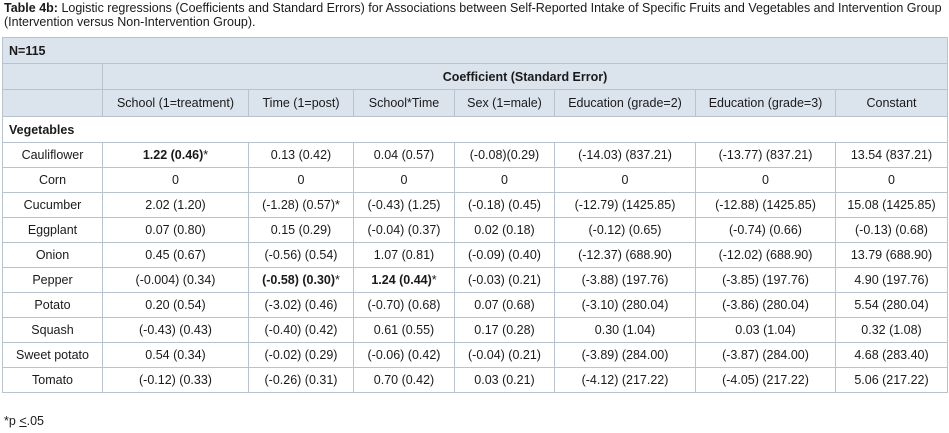 This screenshot has height=433, width=949. I want to click on cell-value: (-3.02) (0.46), so click(301, 305).